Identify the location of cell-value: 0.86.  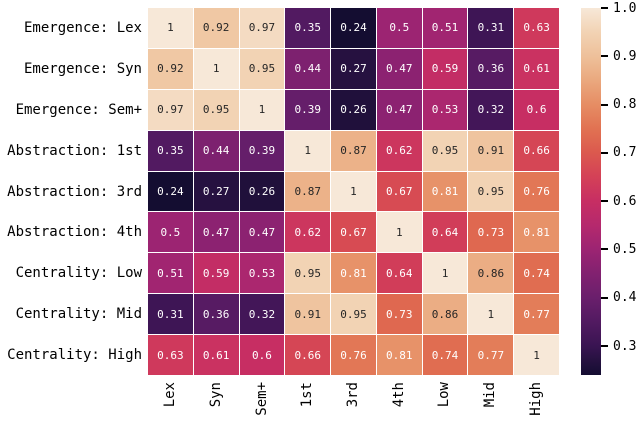
(491, 273).